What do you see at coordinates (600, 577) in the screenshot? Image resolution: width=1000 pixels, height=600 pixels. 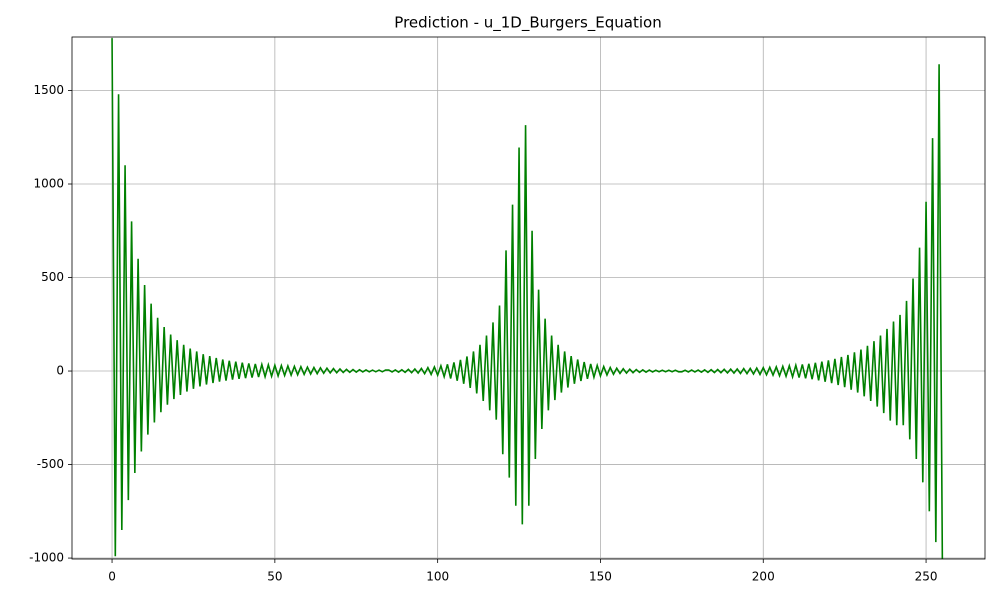 I see `x-tick-label: 150` at bounding box center [600, 577].